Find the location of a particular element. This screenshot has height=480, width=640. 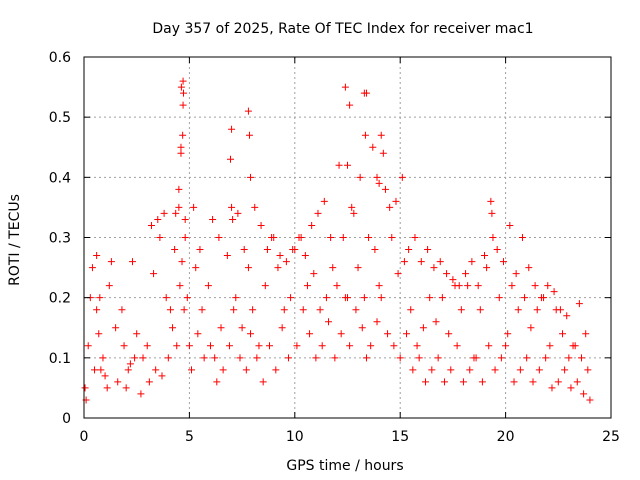

x-tick-label: 10 is located at coordinates (295, 437).